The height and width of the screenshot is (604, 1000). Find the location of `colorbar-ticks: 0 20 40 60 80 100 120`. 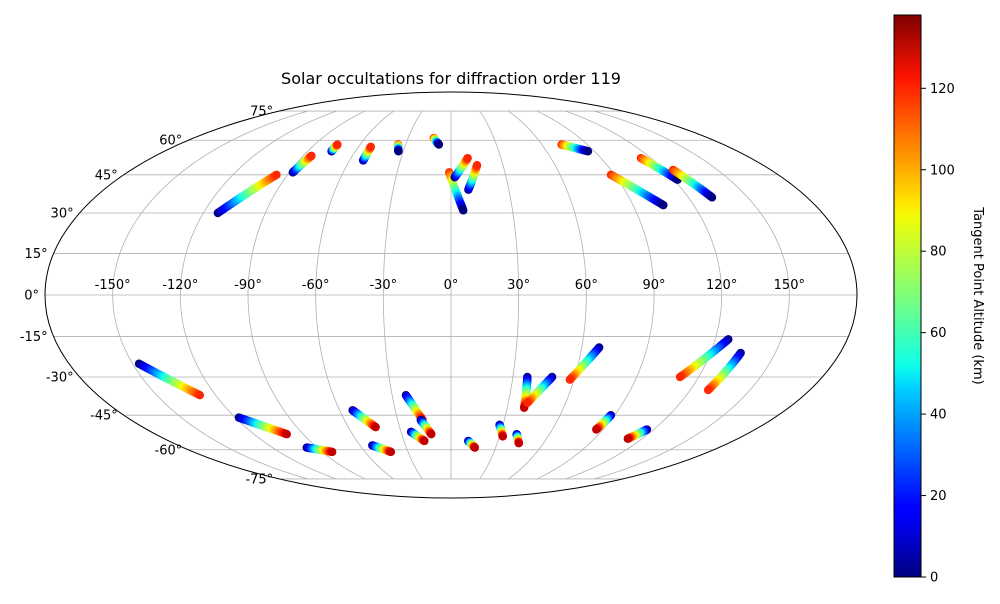

colorbar-ticks: 0 20 40 60 80 100 120 is located at coordinates (938, 334).